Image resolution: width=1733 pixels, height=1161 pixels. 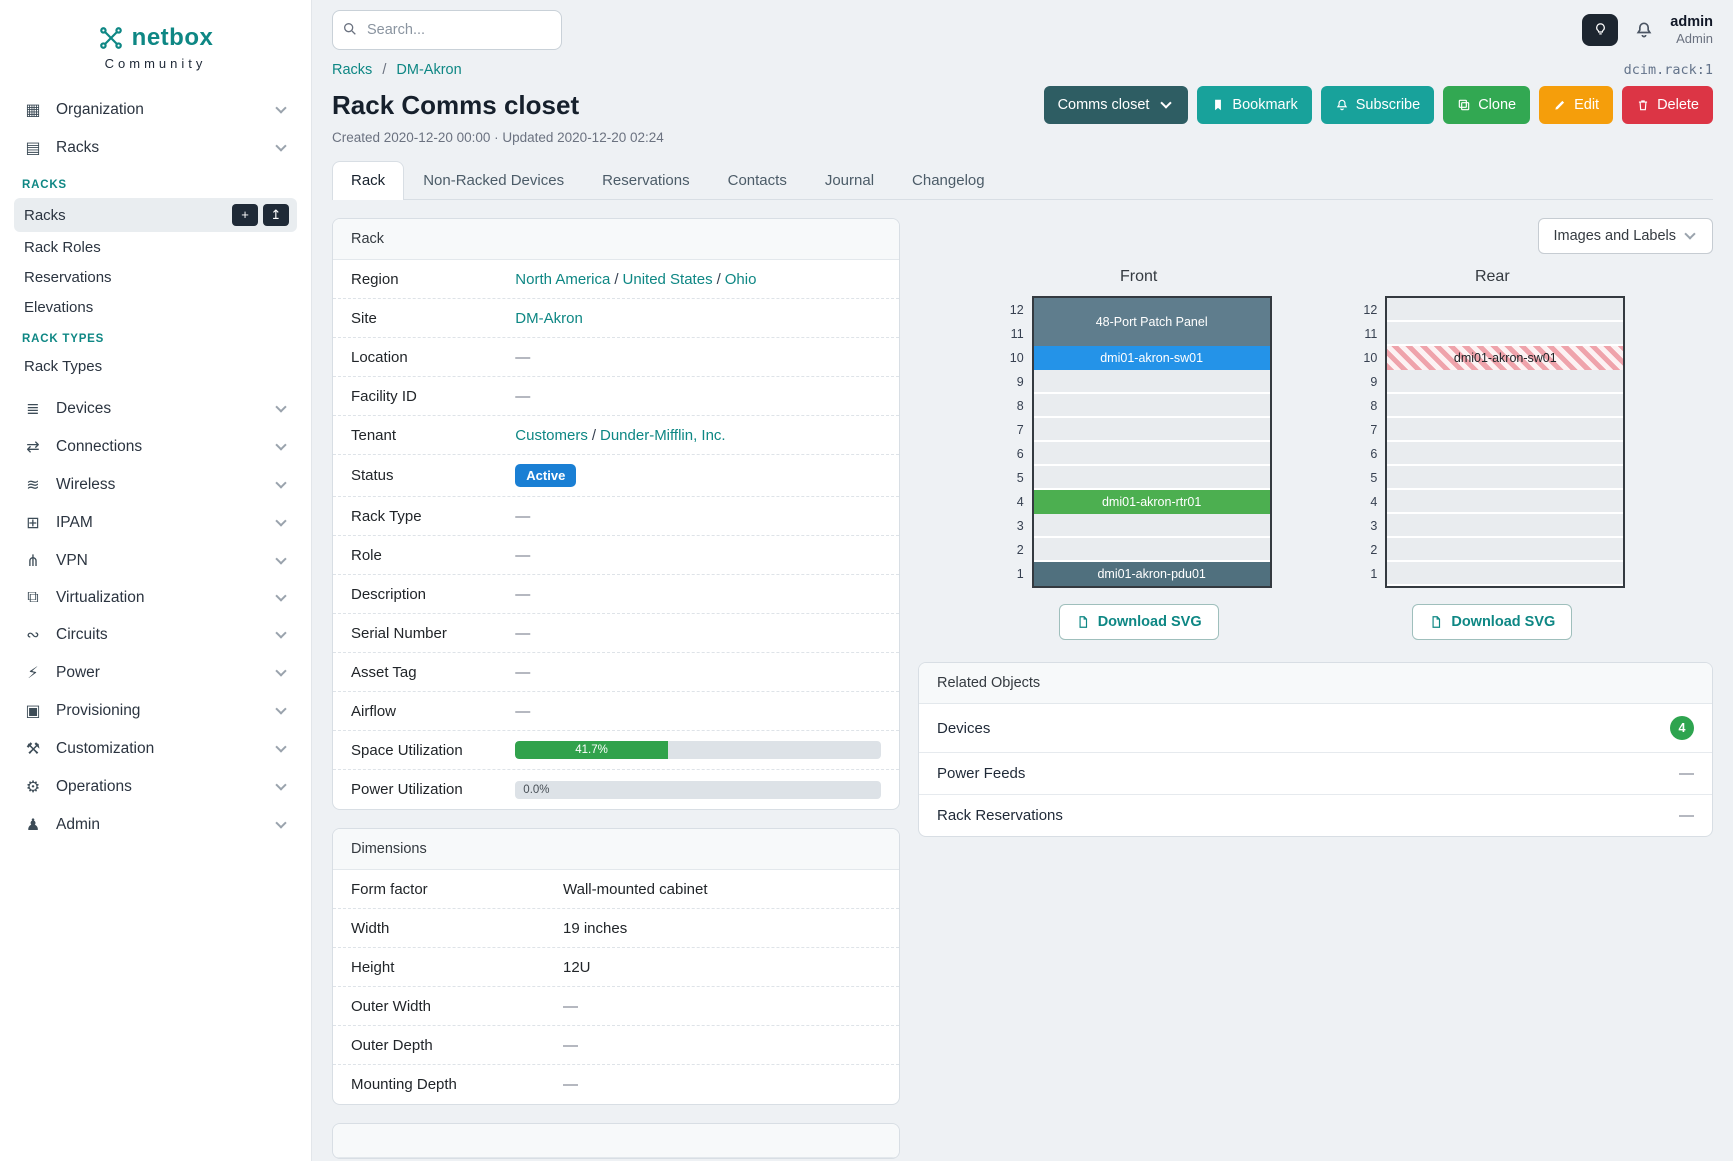 What do you see at coordinates (1644, 30) in the screenshot?
I see `notifications-bell-icon` at bounding box center [1644, 30].